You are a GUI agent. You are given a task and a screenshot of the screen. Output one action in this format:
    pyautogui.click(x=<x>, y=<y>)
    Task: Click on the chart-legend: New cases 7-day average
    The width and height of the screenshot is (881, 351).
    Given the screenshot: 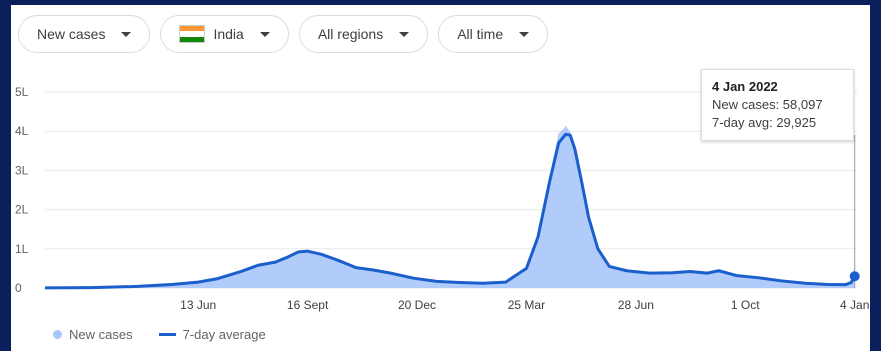 What is the action you would take?
    pyautogui.click(x=159, y=334)
    